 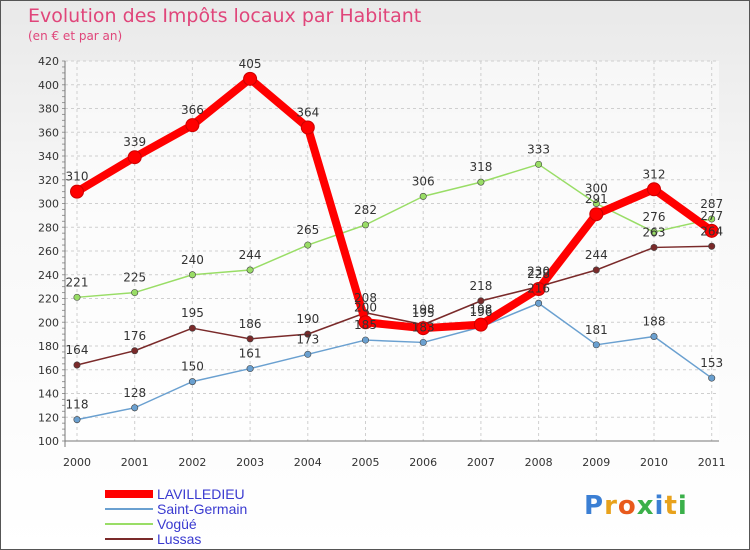 What do you see at coordinates (307, 230) in the screenshot?
I see `data-label: 265` at bounding box center [307, 230].